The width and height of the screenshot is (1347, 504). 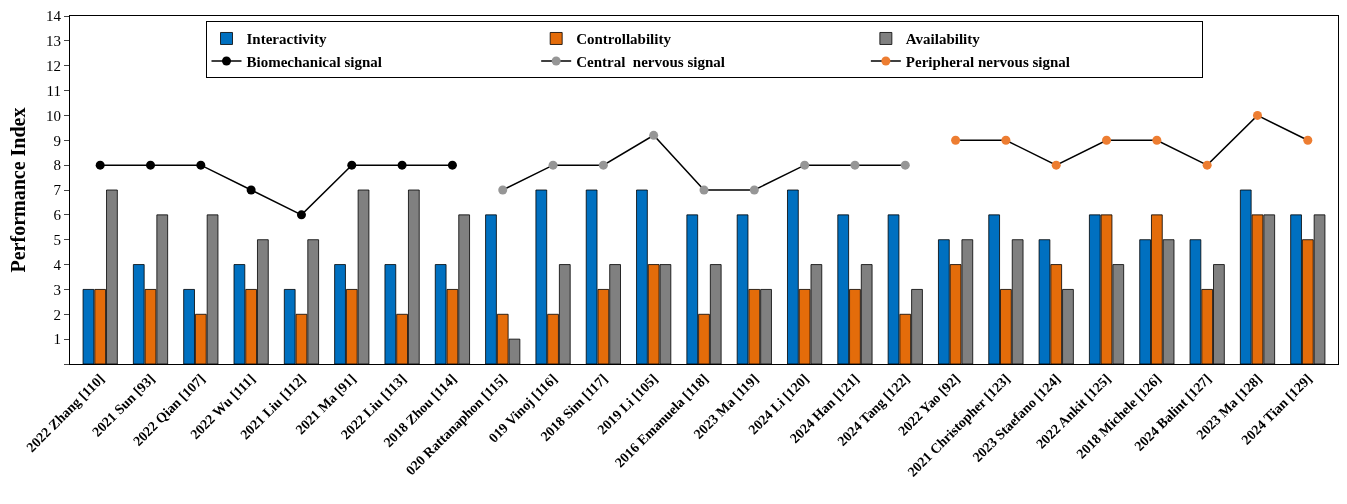 I want to click on y-tick-label: 8, so click(x=57, y=165).